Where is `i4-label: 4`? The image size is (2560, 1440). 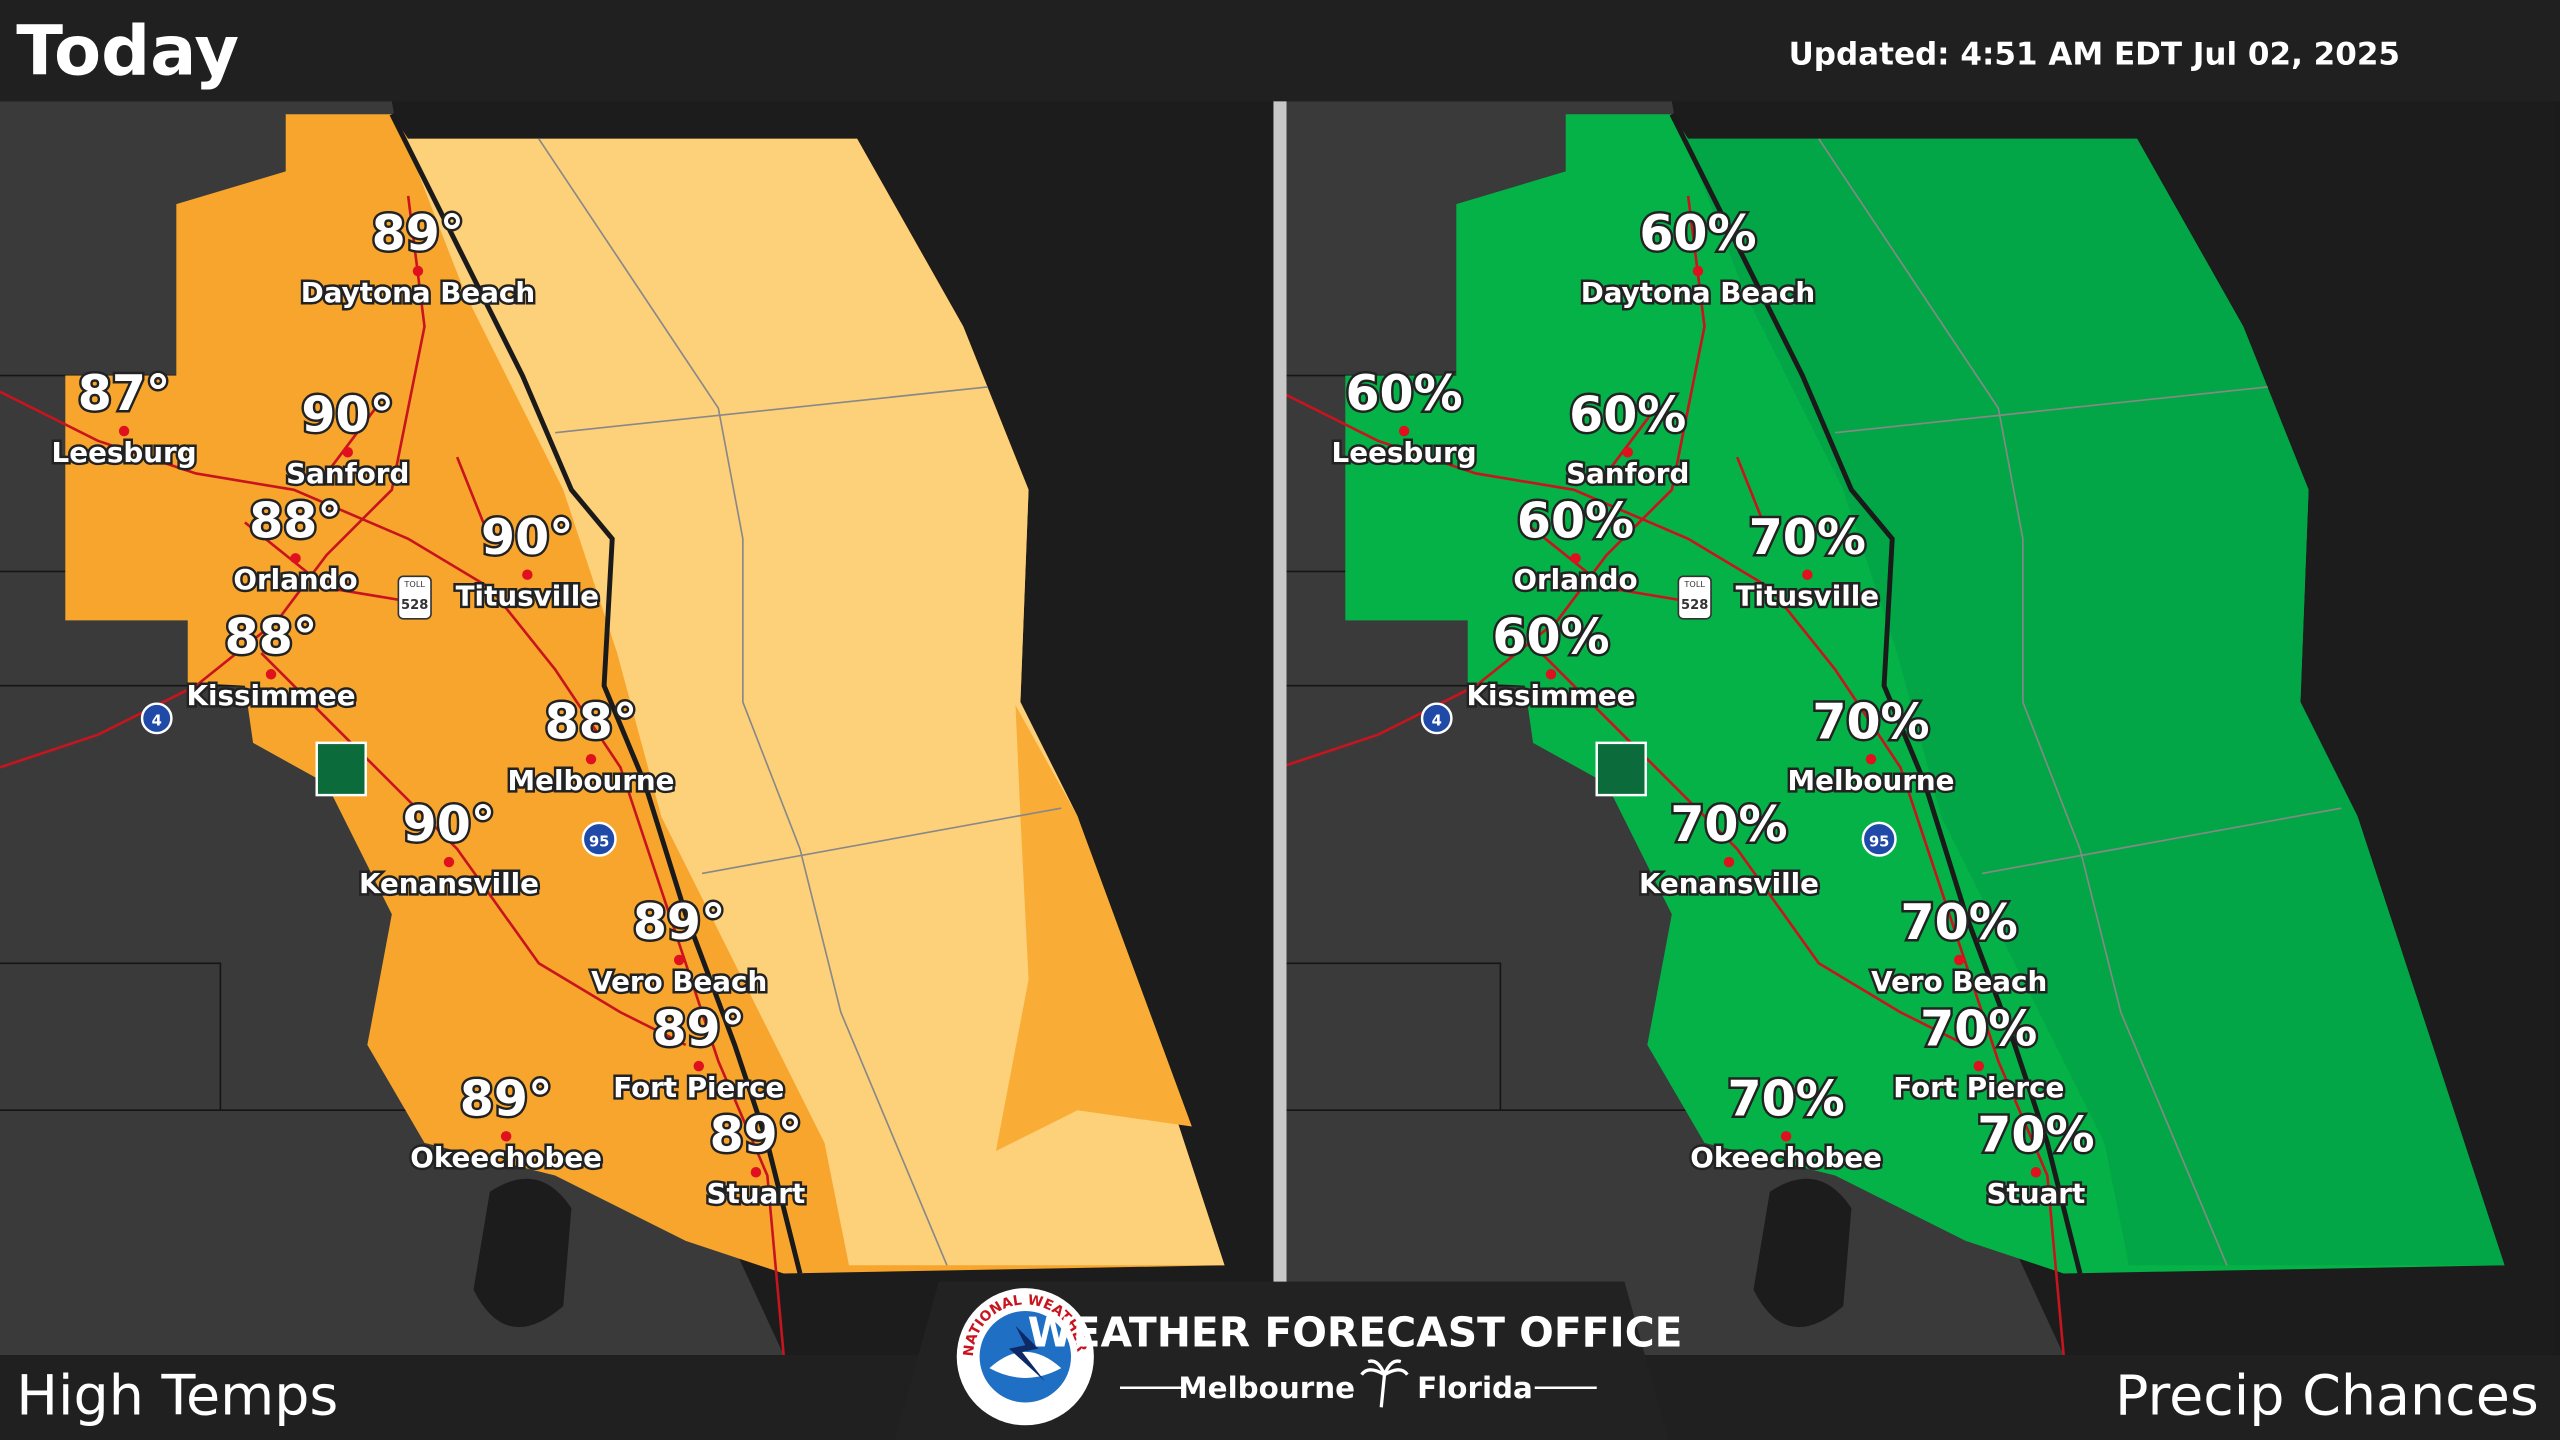
i4-label: 4 is located at coordinates (1437, 721).